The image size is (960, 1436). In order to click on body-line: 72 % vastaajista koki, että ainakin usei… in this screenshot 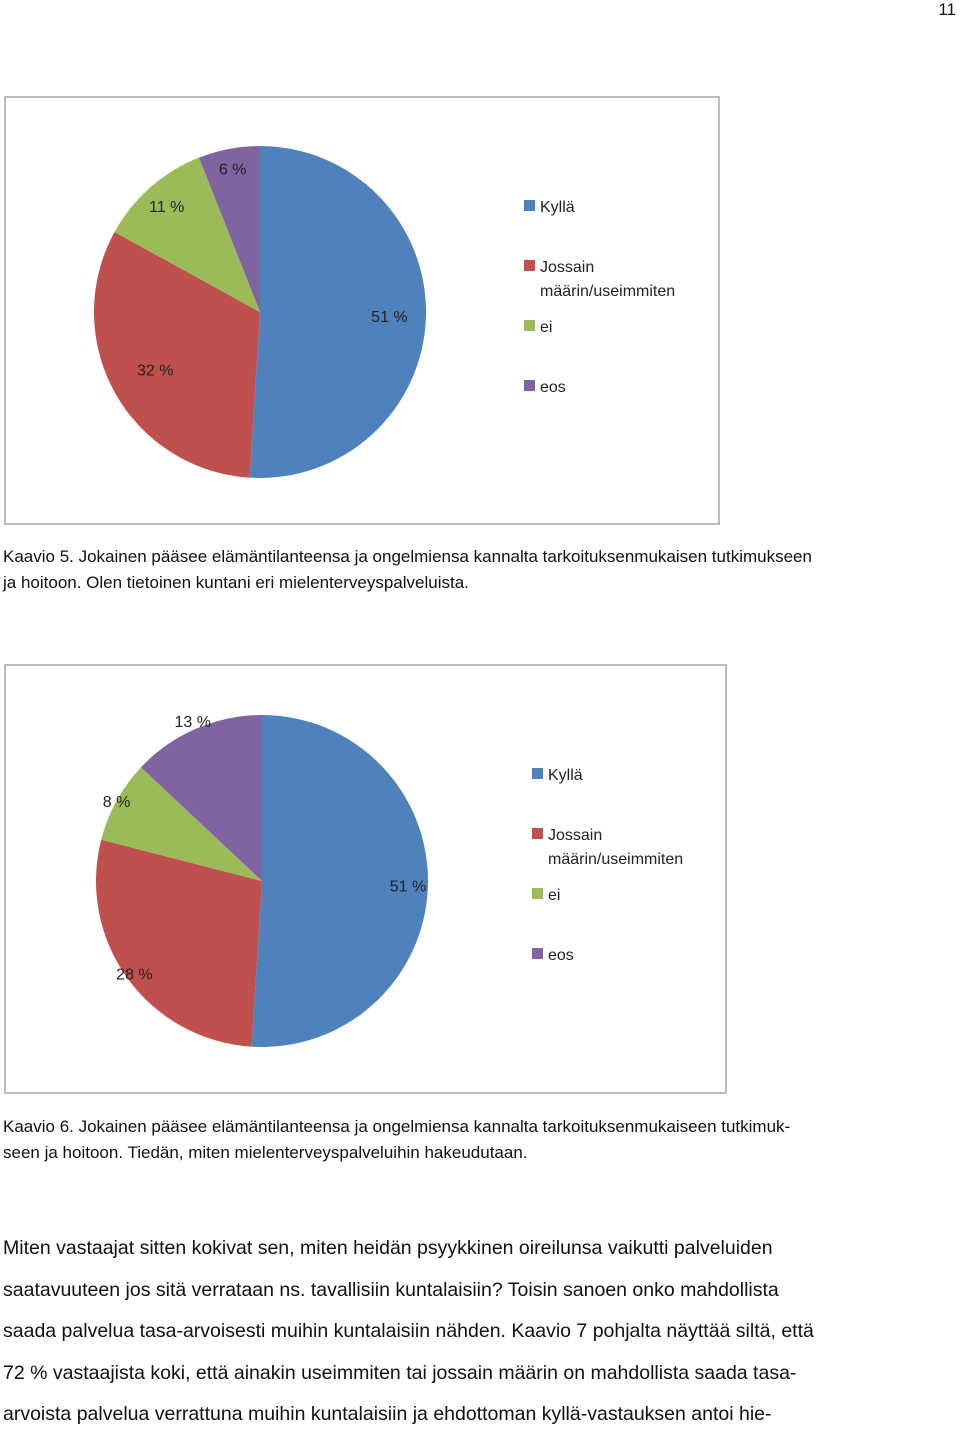, I will do `click(400, 1372)`.